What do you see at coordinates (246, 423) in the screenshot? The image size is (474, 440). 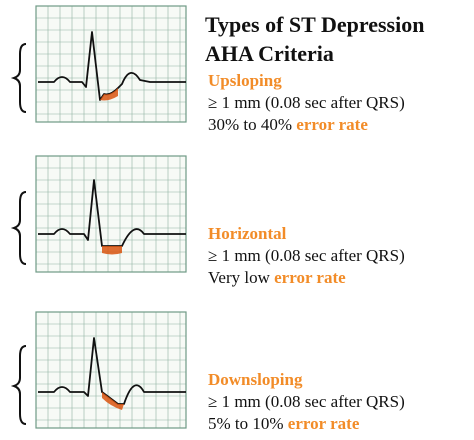 I see `error-rate-value: 5% to 10%` at bounding box center [246, 423].